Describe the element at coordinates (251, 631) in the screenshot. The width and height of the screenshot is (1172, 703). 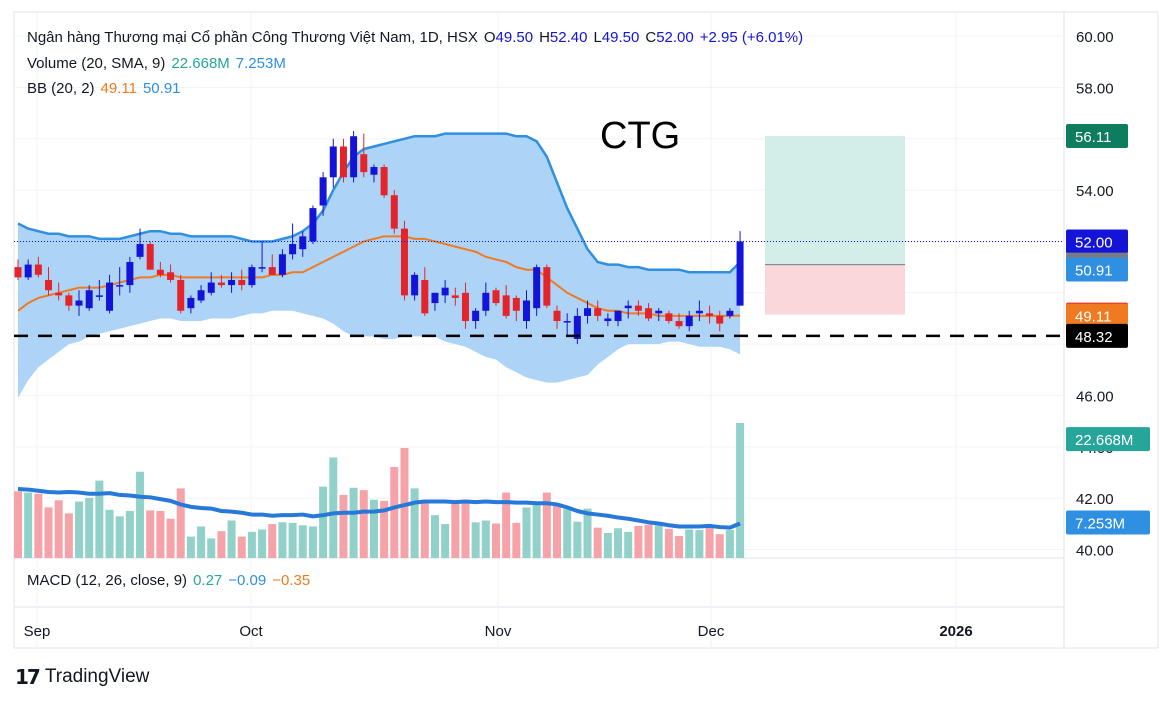
I see `x-tick-label: Oct` at that location.